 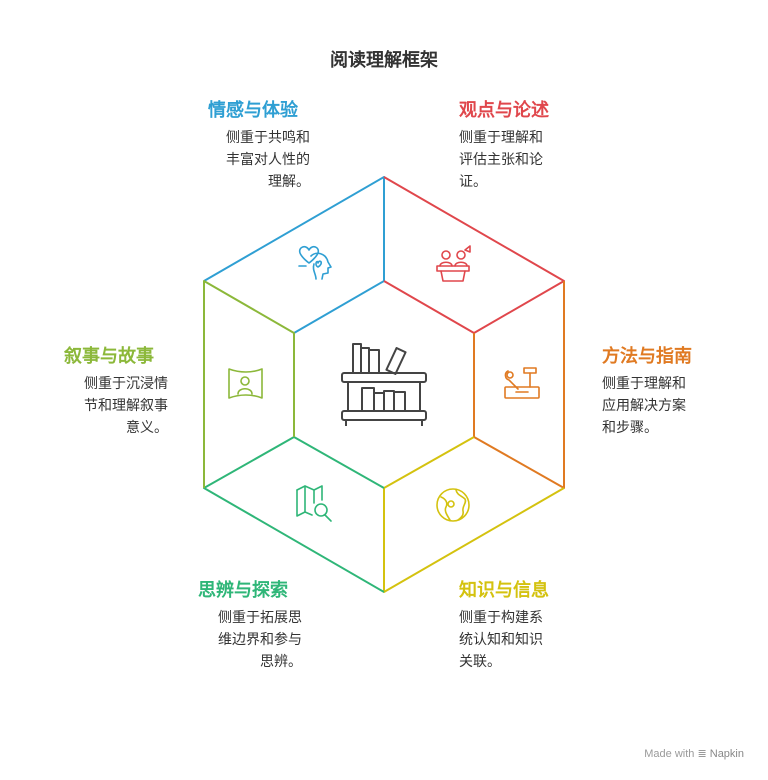 I want to click on heart-head-icon, so click(x=315, y=262).